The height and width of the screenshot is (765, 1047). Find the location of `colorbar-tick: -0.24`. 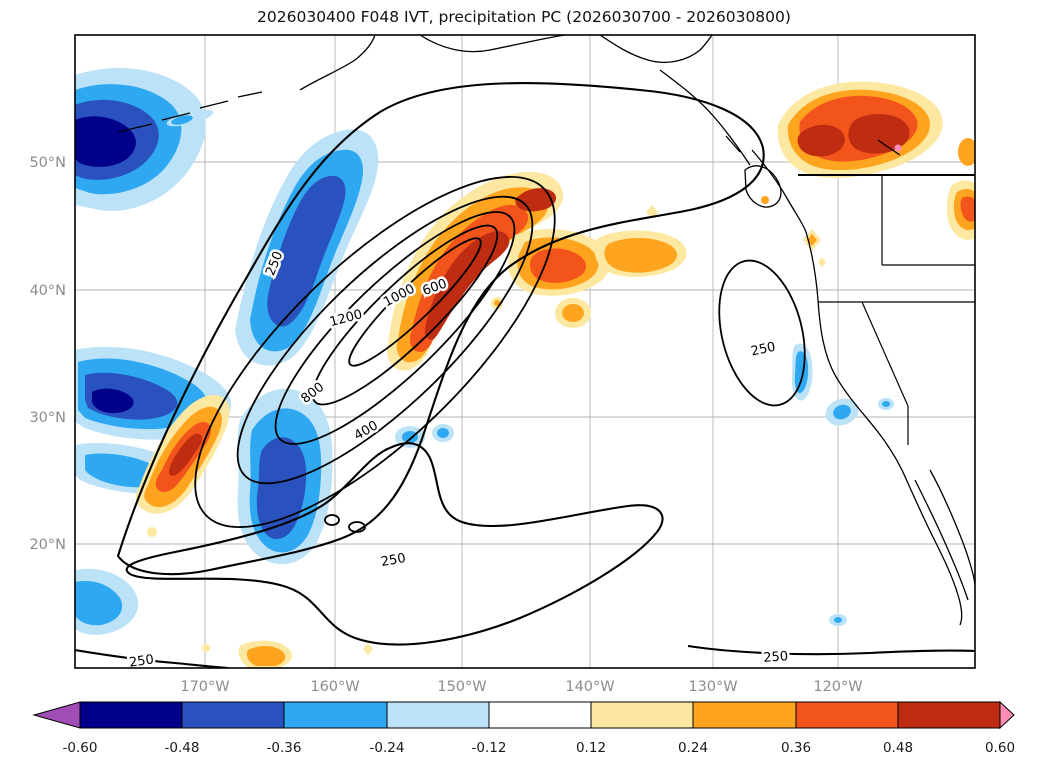

colorbar-tick: -0.24 is located at coordinates (387, 748).